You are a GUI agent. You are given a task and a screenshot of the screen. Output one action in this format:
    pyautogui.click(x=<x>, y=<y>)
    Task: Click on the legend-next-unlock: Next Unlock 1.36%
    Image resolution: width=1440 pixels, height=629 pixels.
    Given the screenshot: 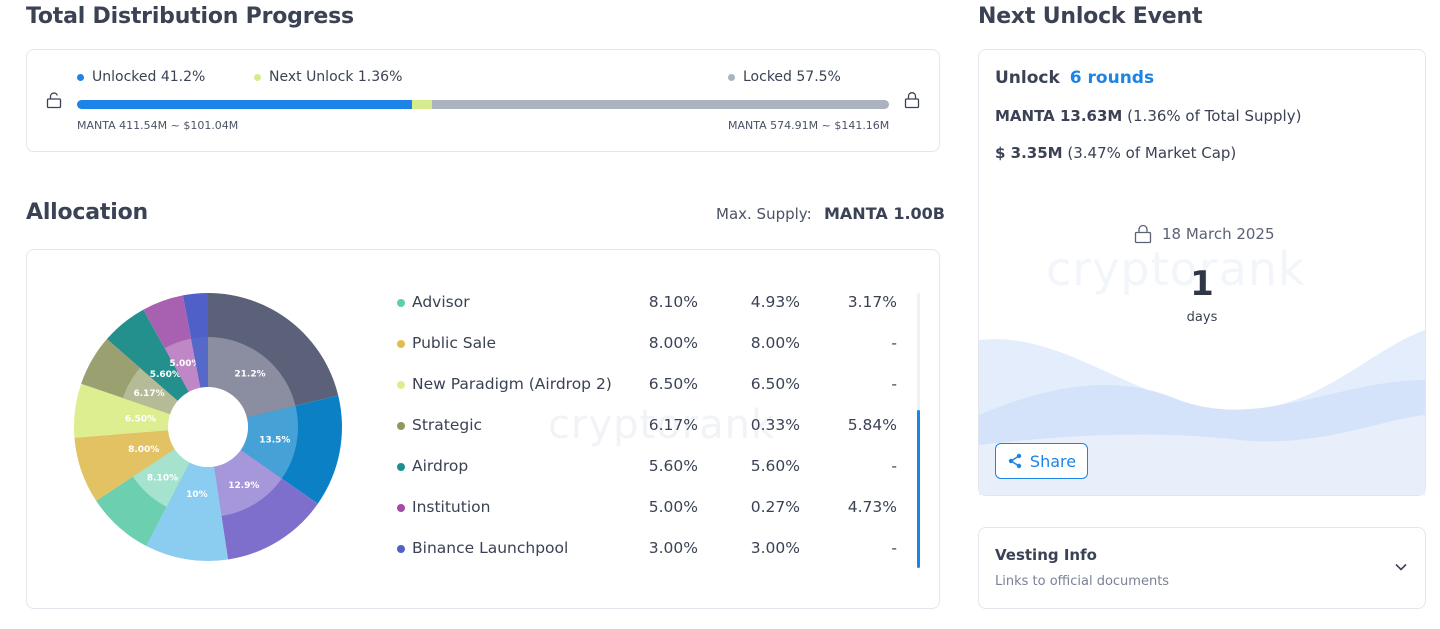 What is the action you would take?
    pyautogui.click(x=328, y=77)
    